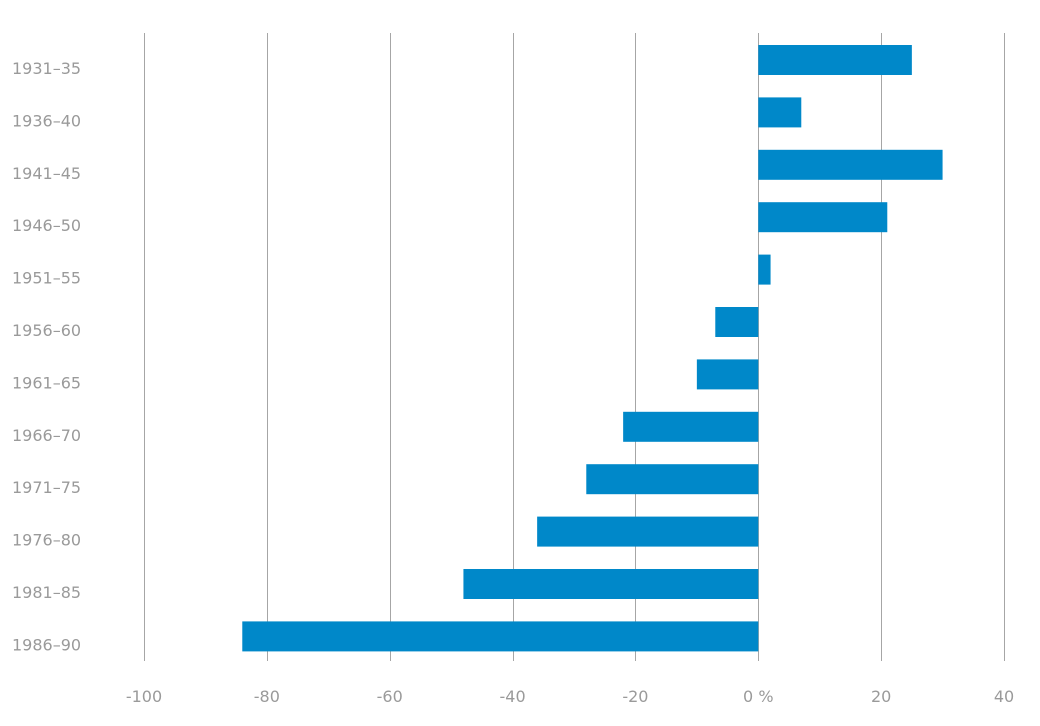 This screenshot has height=726, width=1040. Describe the element at coordinates (46, 644) in the screenshot. I see `category-label: 1986–90` at that location.